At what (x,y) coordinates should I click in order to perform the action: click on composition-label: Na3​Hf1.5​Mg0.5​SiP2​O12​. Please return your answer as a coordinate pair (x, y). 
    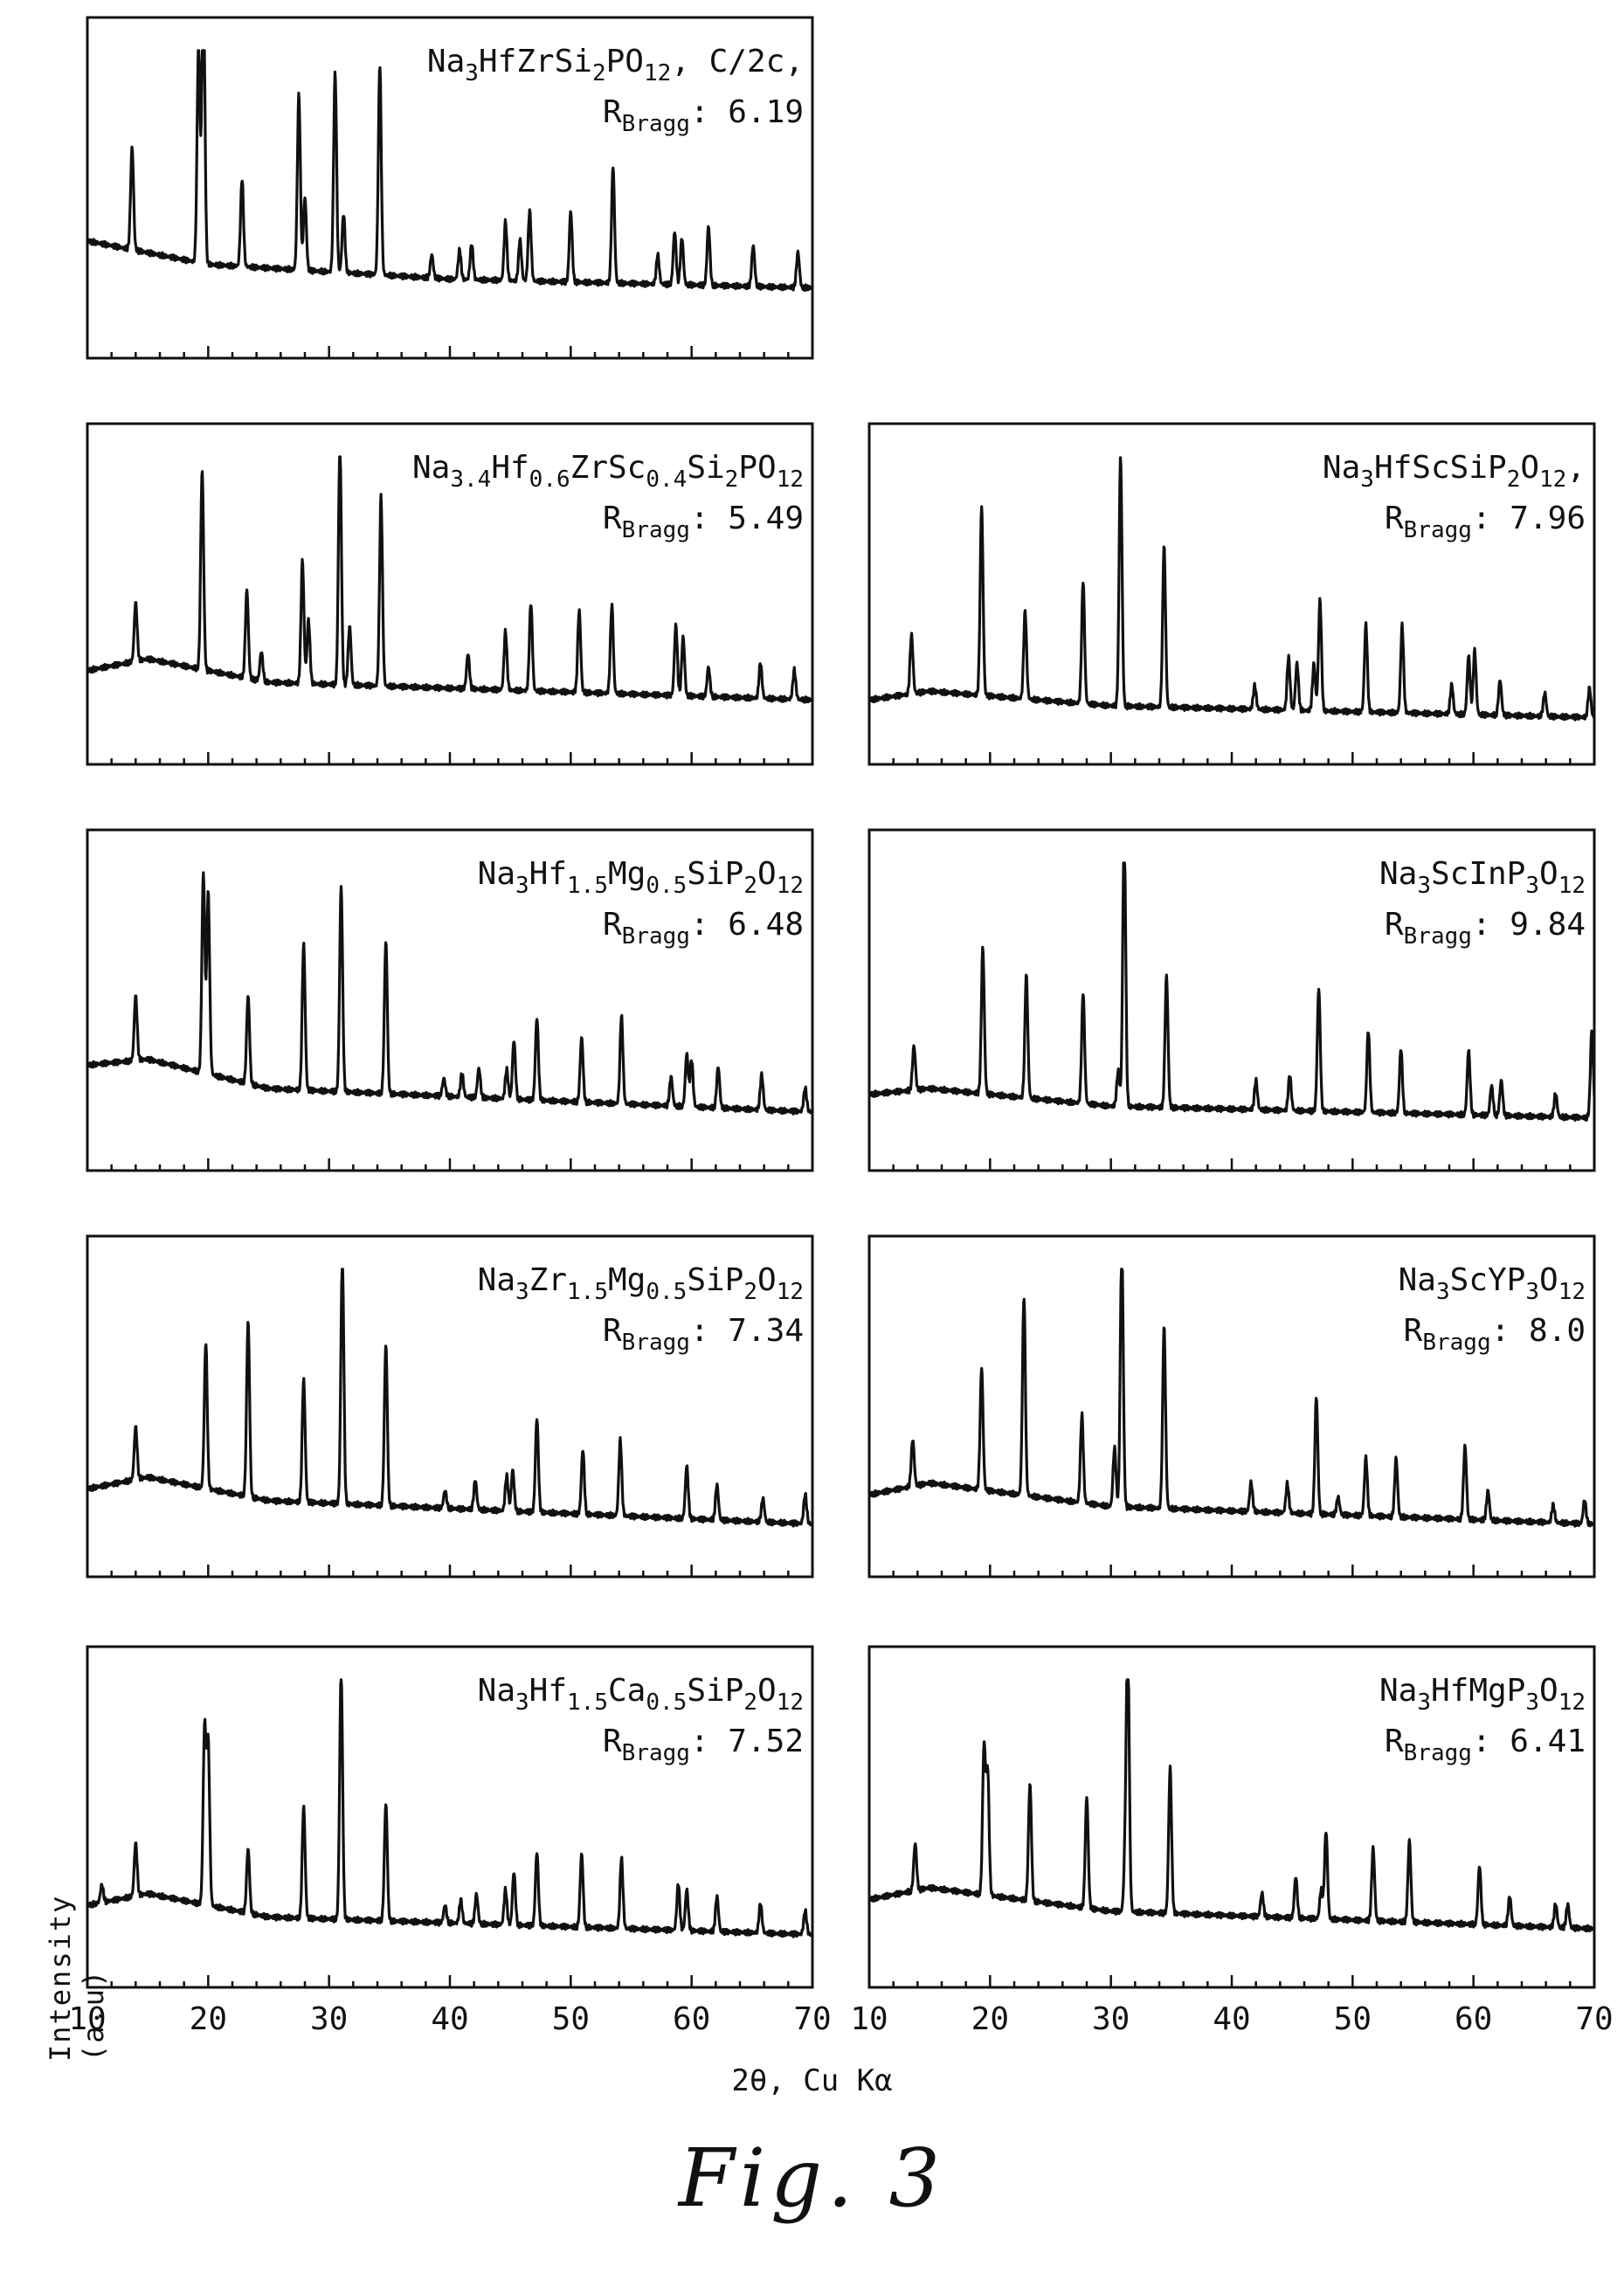
    Looking at the image, I should click on (641, 877).